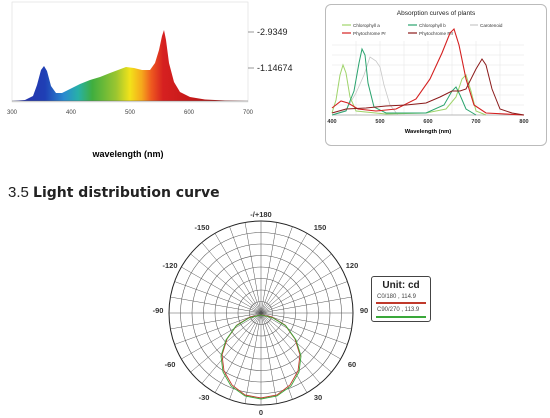  I want to click on angle-label: 30, so click(318, 397).